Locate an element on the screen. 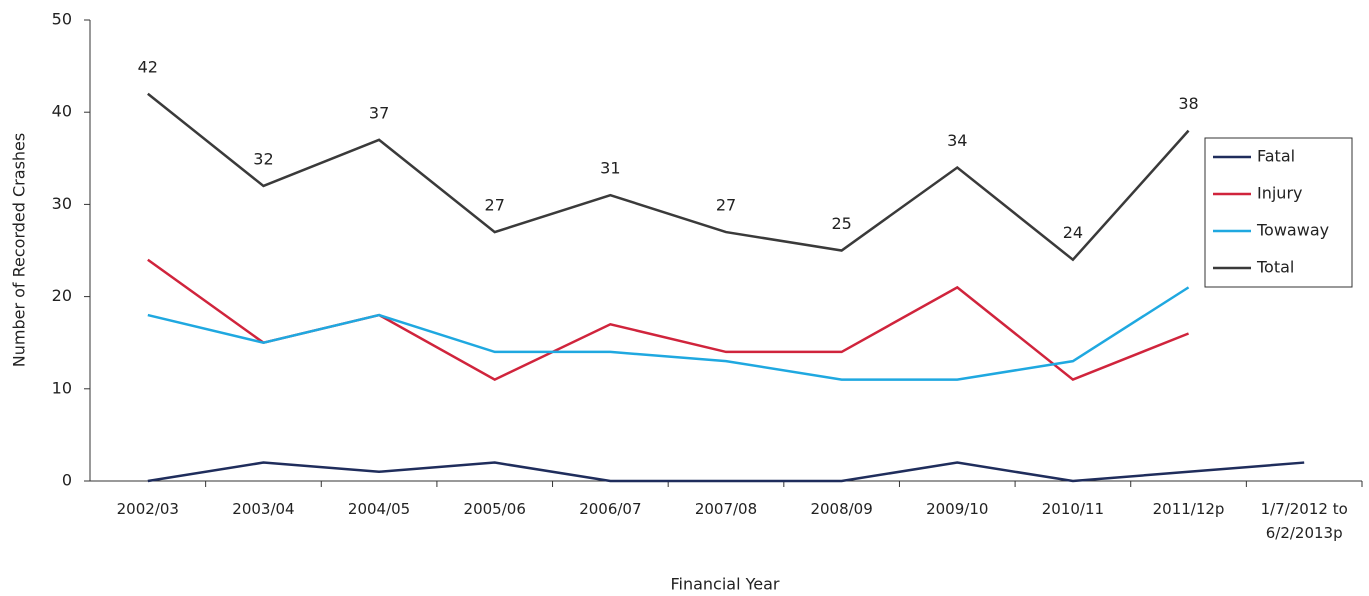  legend-label: Injury is located at coordinates (1280, 193).